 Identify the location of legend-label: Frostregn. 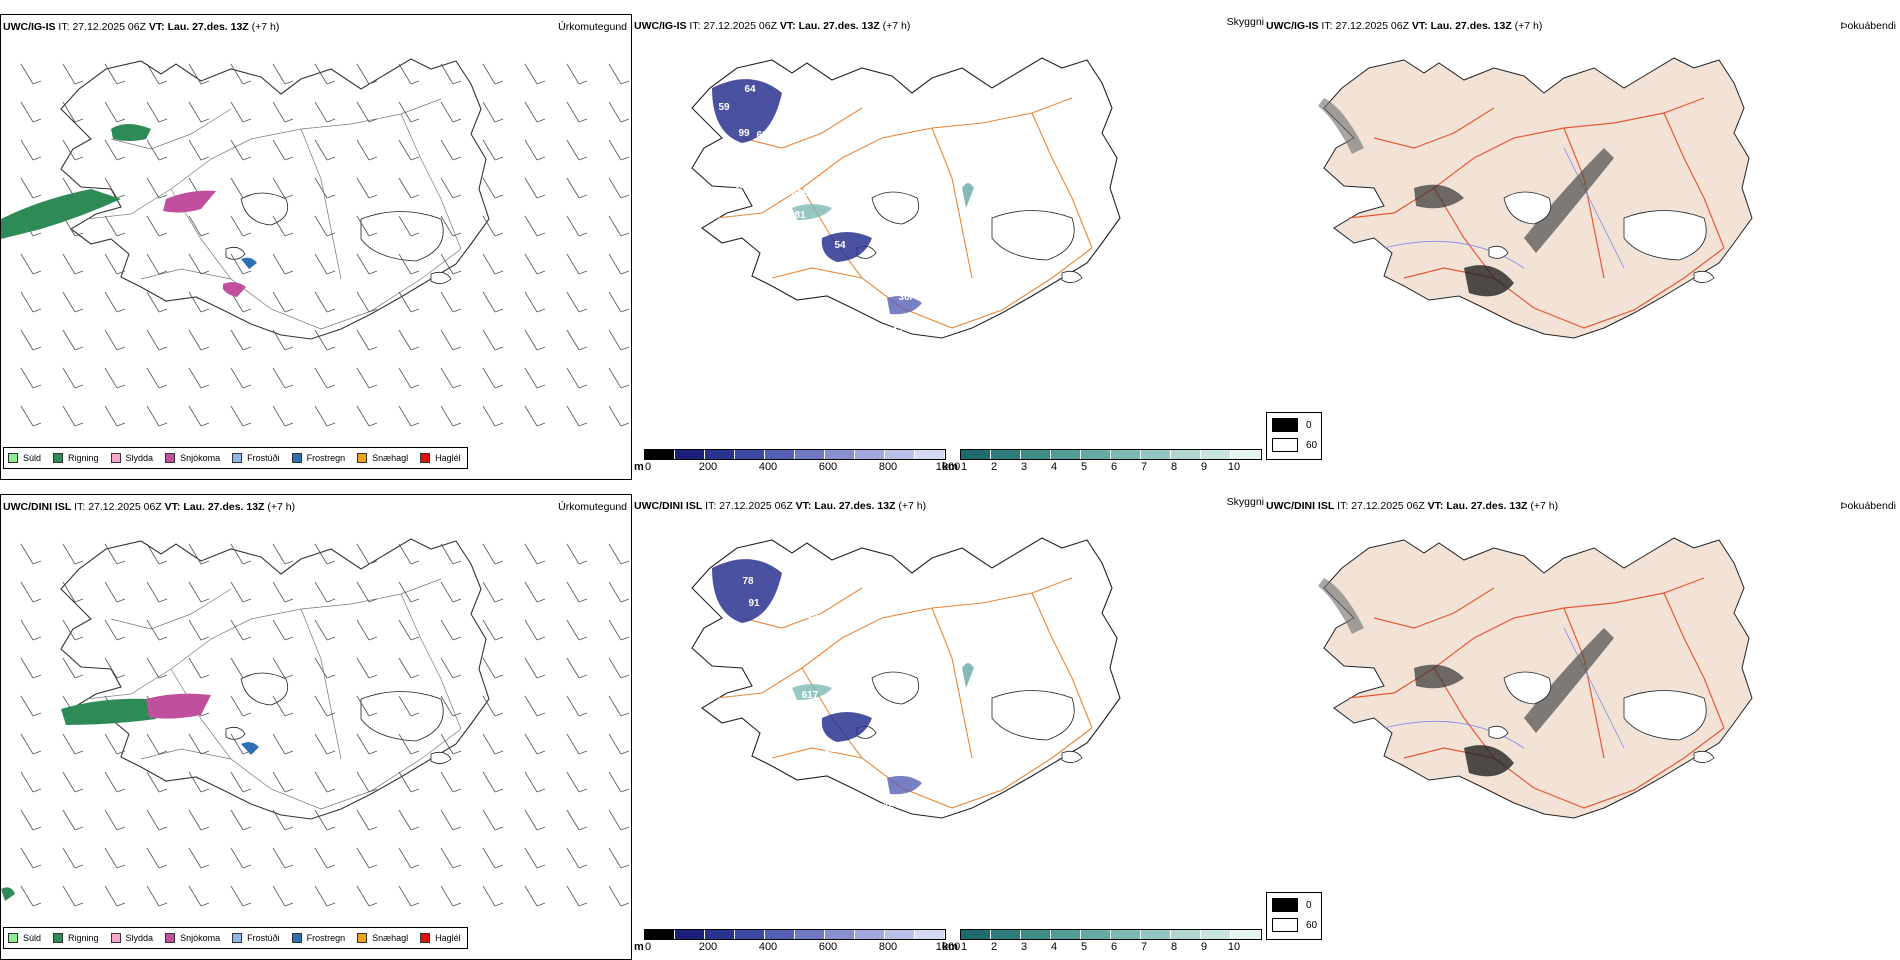
(326, 458).